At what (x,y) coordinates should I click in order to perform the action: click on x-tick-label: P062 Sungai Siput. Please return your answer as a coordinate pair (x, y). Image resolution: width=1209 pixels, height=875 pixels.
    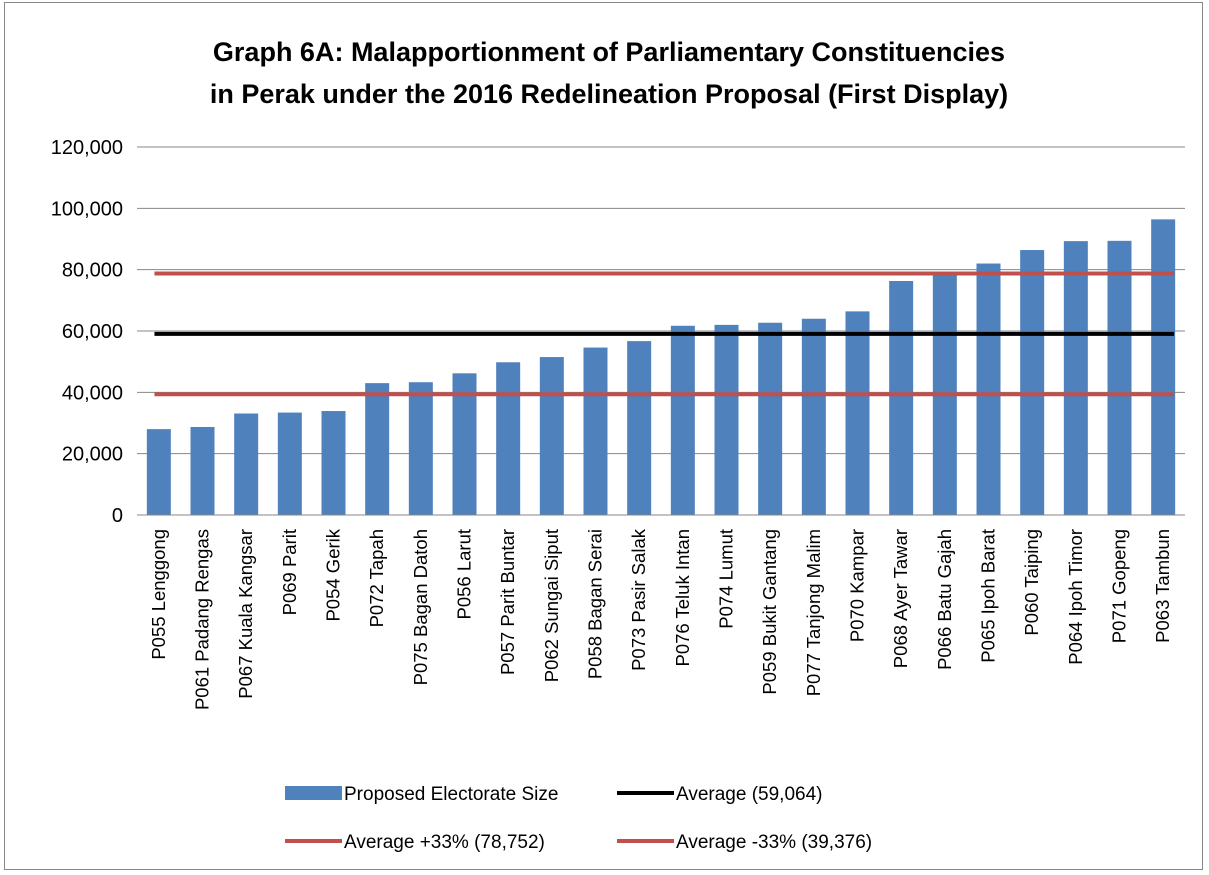
    Looking at the image, I should click on (551, 605).